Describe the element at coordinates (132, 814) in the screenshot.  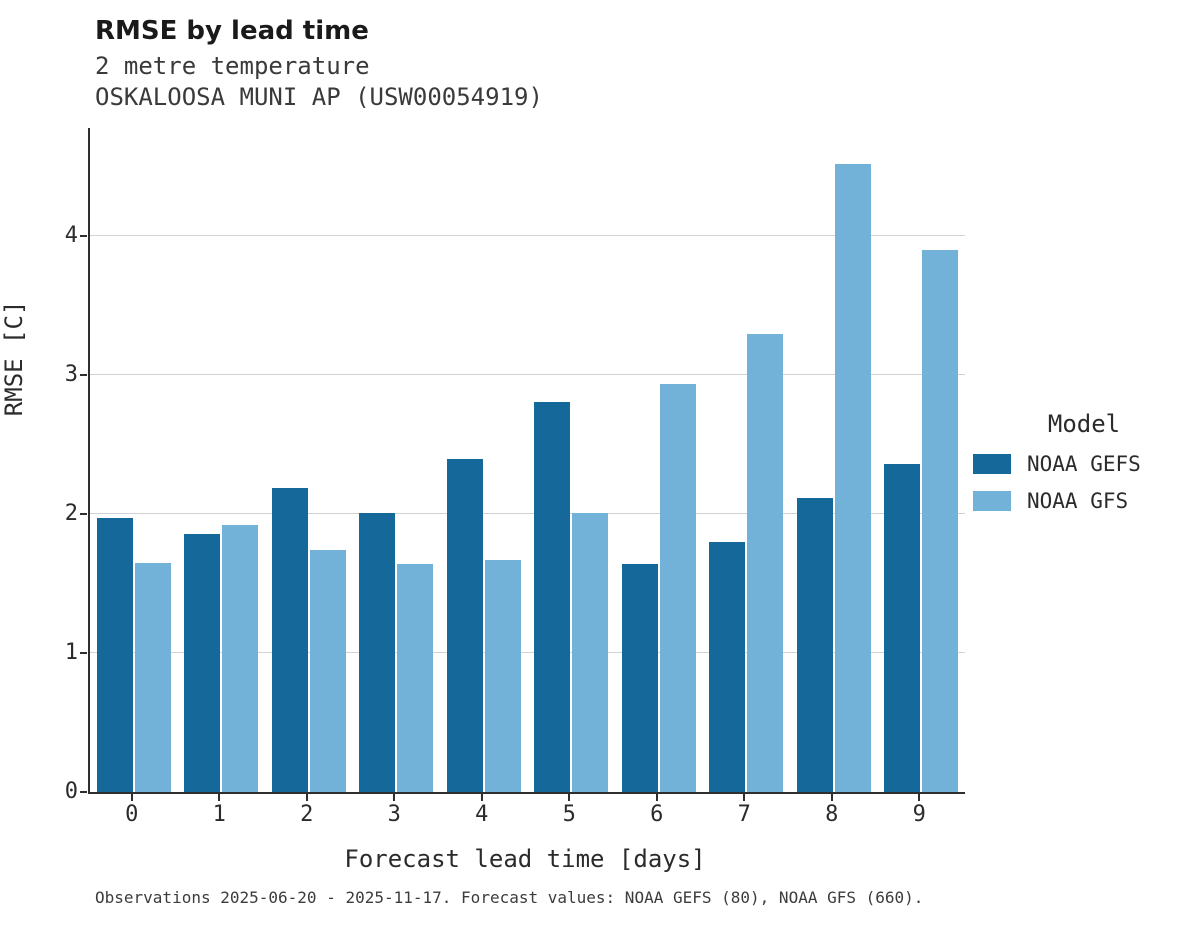
I see `x-tick-label: 0` at that location.